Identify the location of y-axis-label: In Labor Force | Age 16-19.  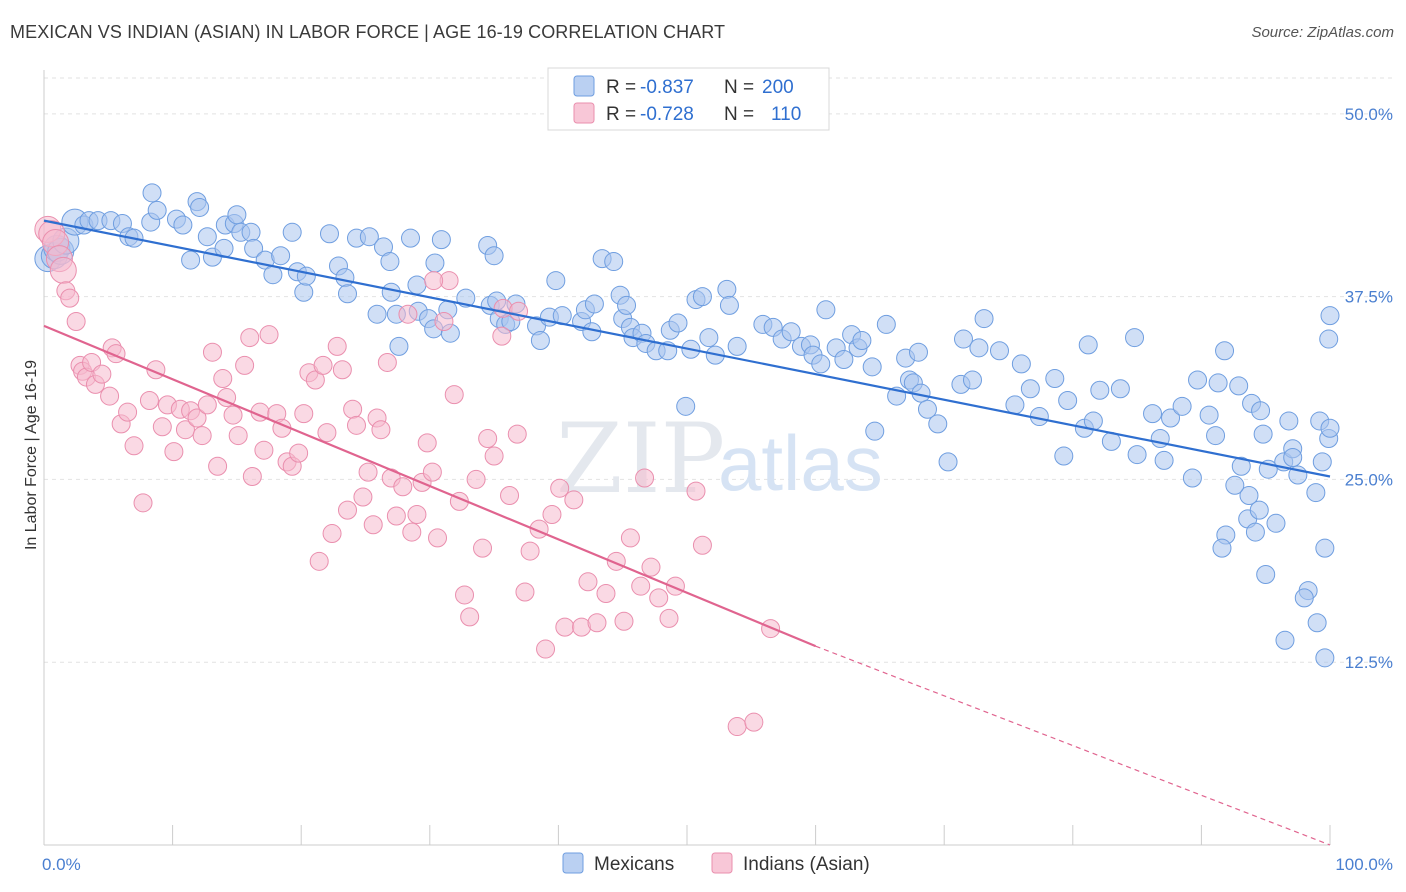
(31, 455).